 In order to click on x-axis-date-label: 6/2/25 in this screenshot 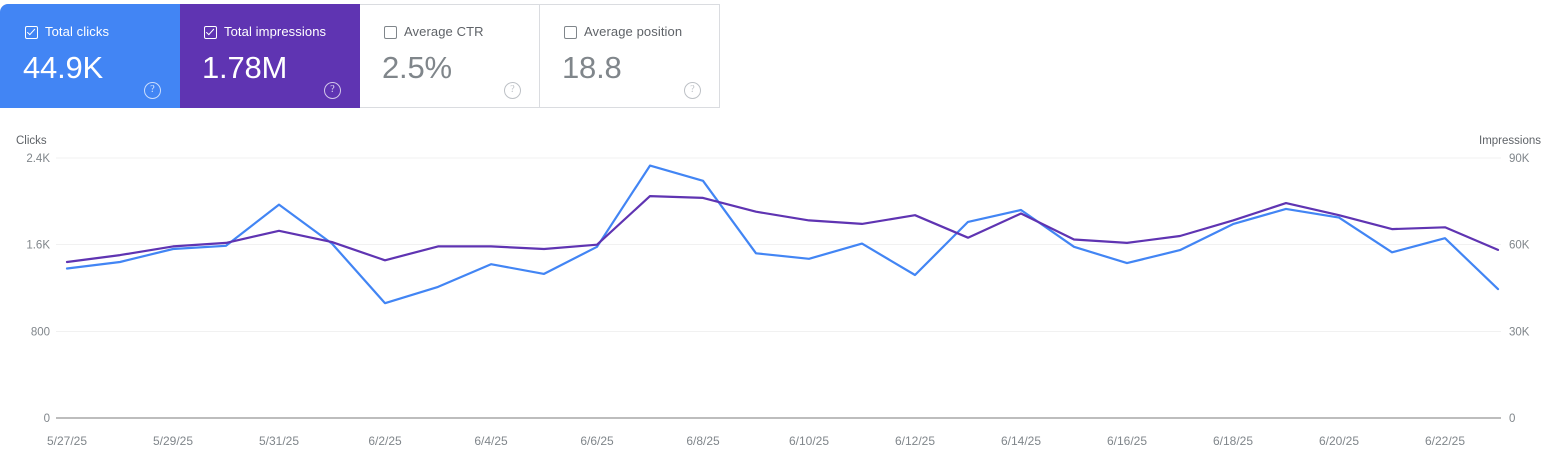, I will do `click(385, 441)`.